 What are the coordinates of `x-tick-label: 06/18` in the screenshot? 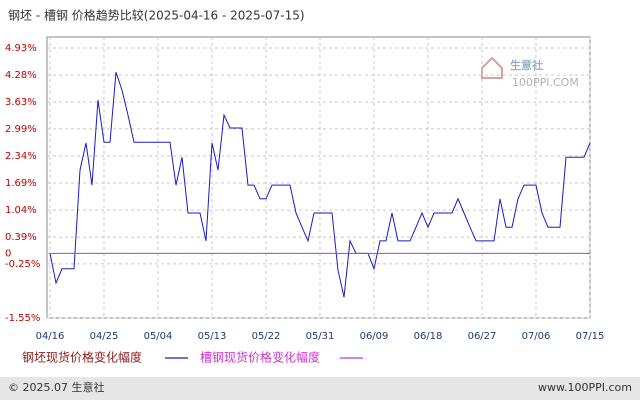 It's located at (428, 336).